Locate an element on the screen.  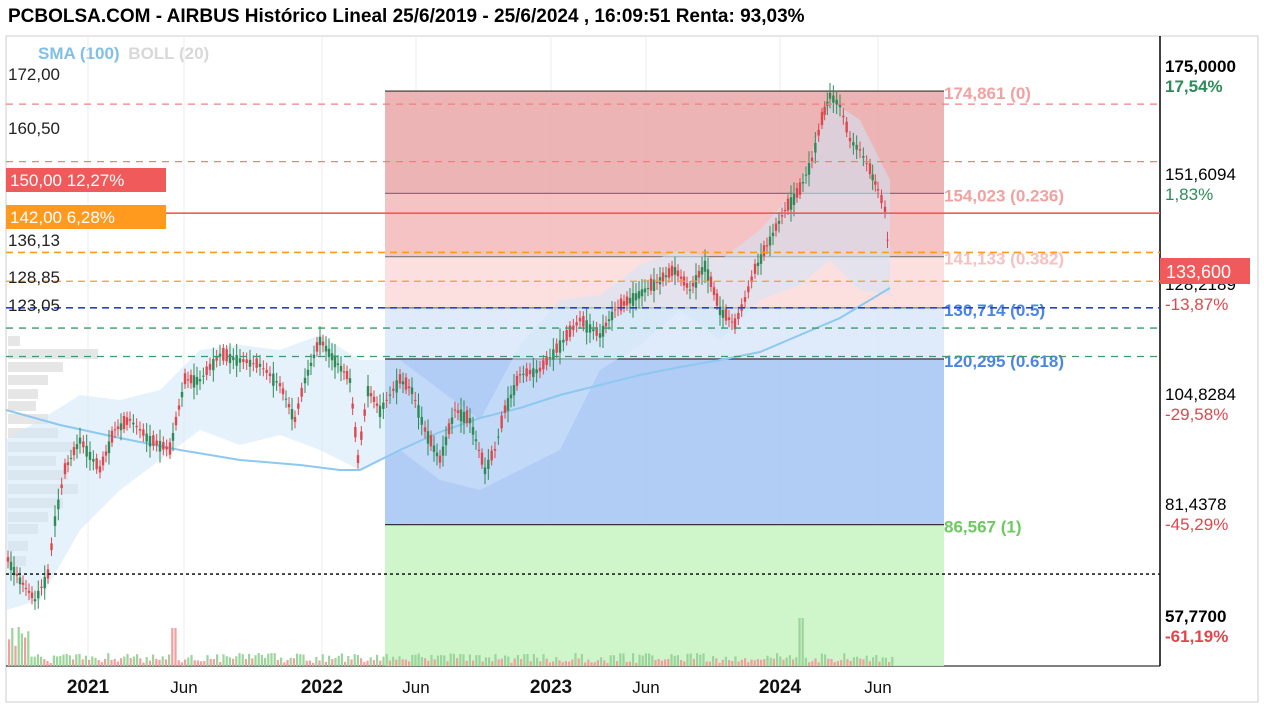
right-axis-pct: -45,29% is located at coordinates (1196, 524).